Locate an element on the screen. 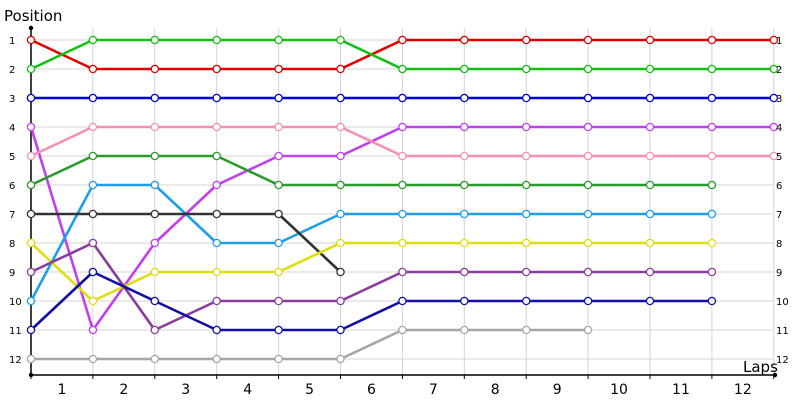 The height and width of the screenshot is (400, 800). x-tick-label: 3 is located at coordinates (185, 390).